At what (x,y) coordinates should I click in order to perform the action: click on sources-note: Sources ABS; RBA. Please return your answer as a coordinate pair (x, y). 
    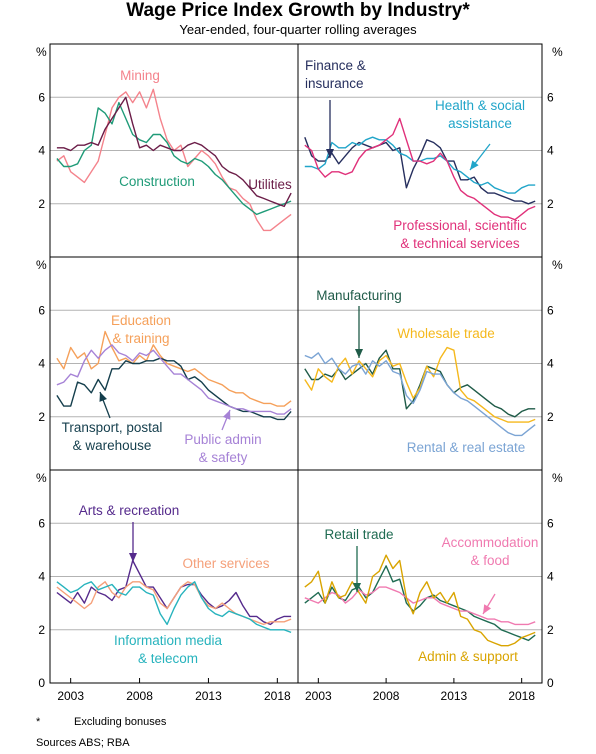
    Looking at the image, I should click on (83, 743).